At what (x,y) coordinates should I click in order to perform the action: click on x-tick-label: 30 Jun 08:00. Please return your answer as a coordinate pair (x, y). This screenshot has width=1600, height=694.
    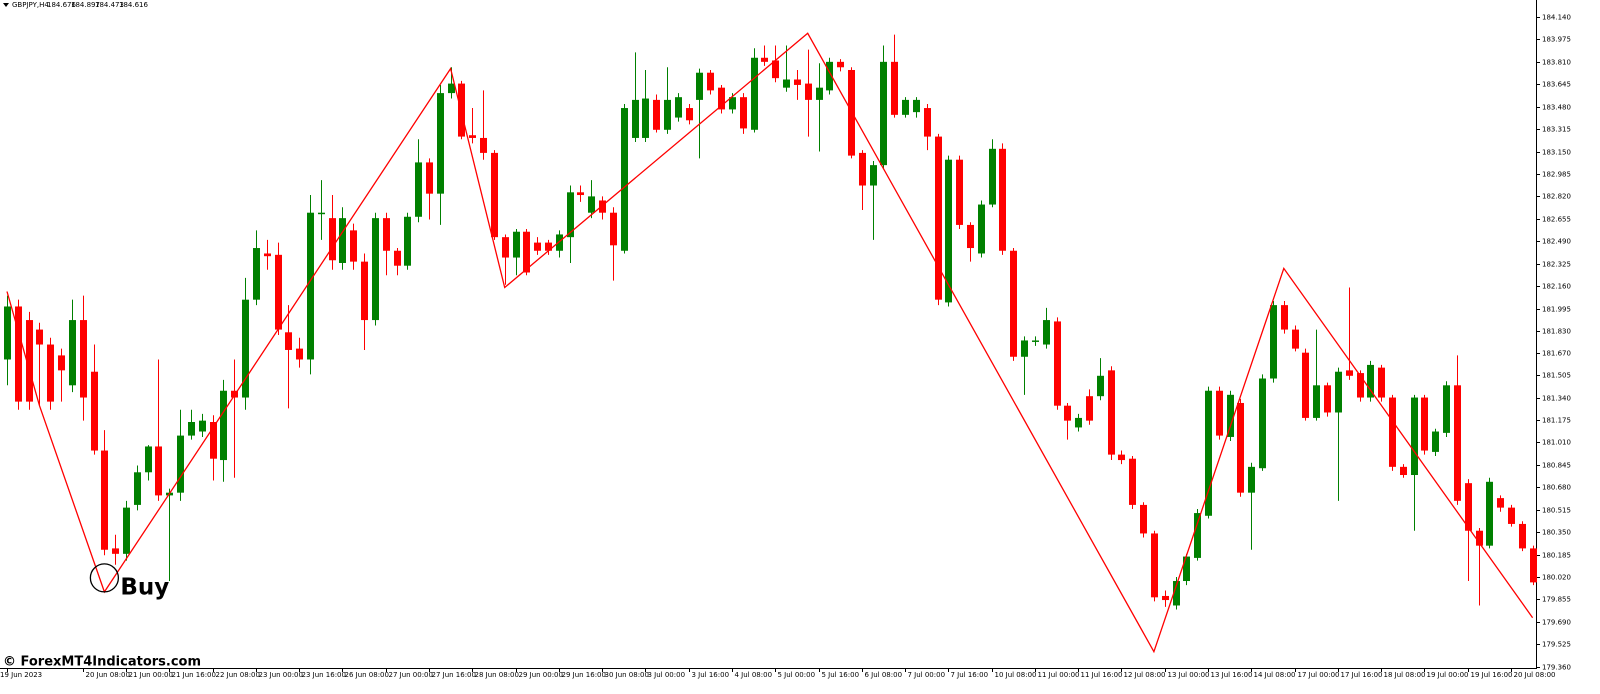
    Looking at the image, I should click on (627, 675).